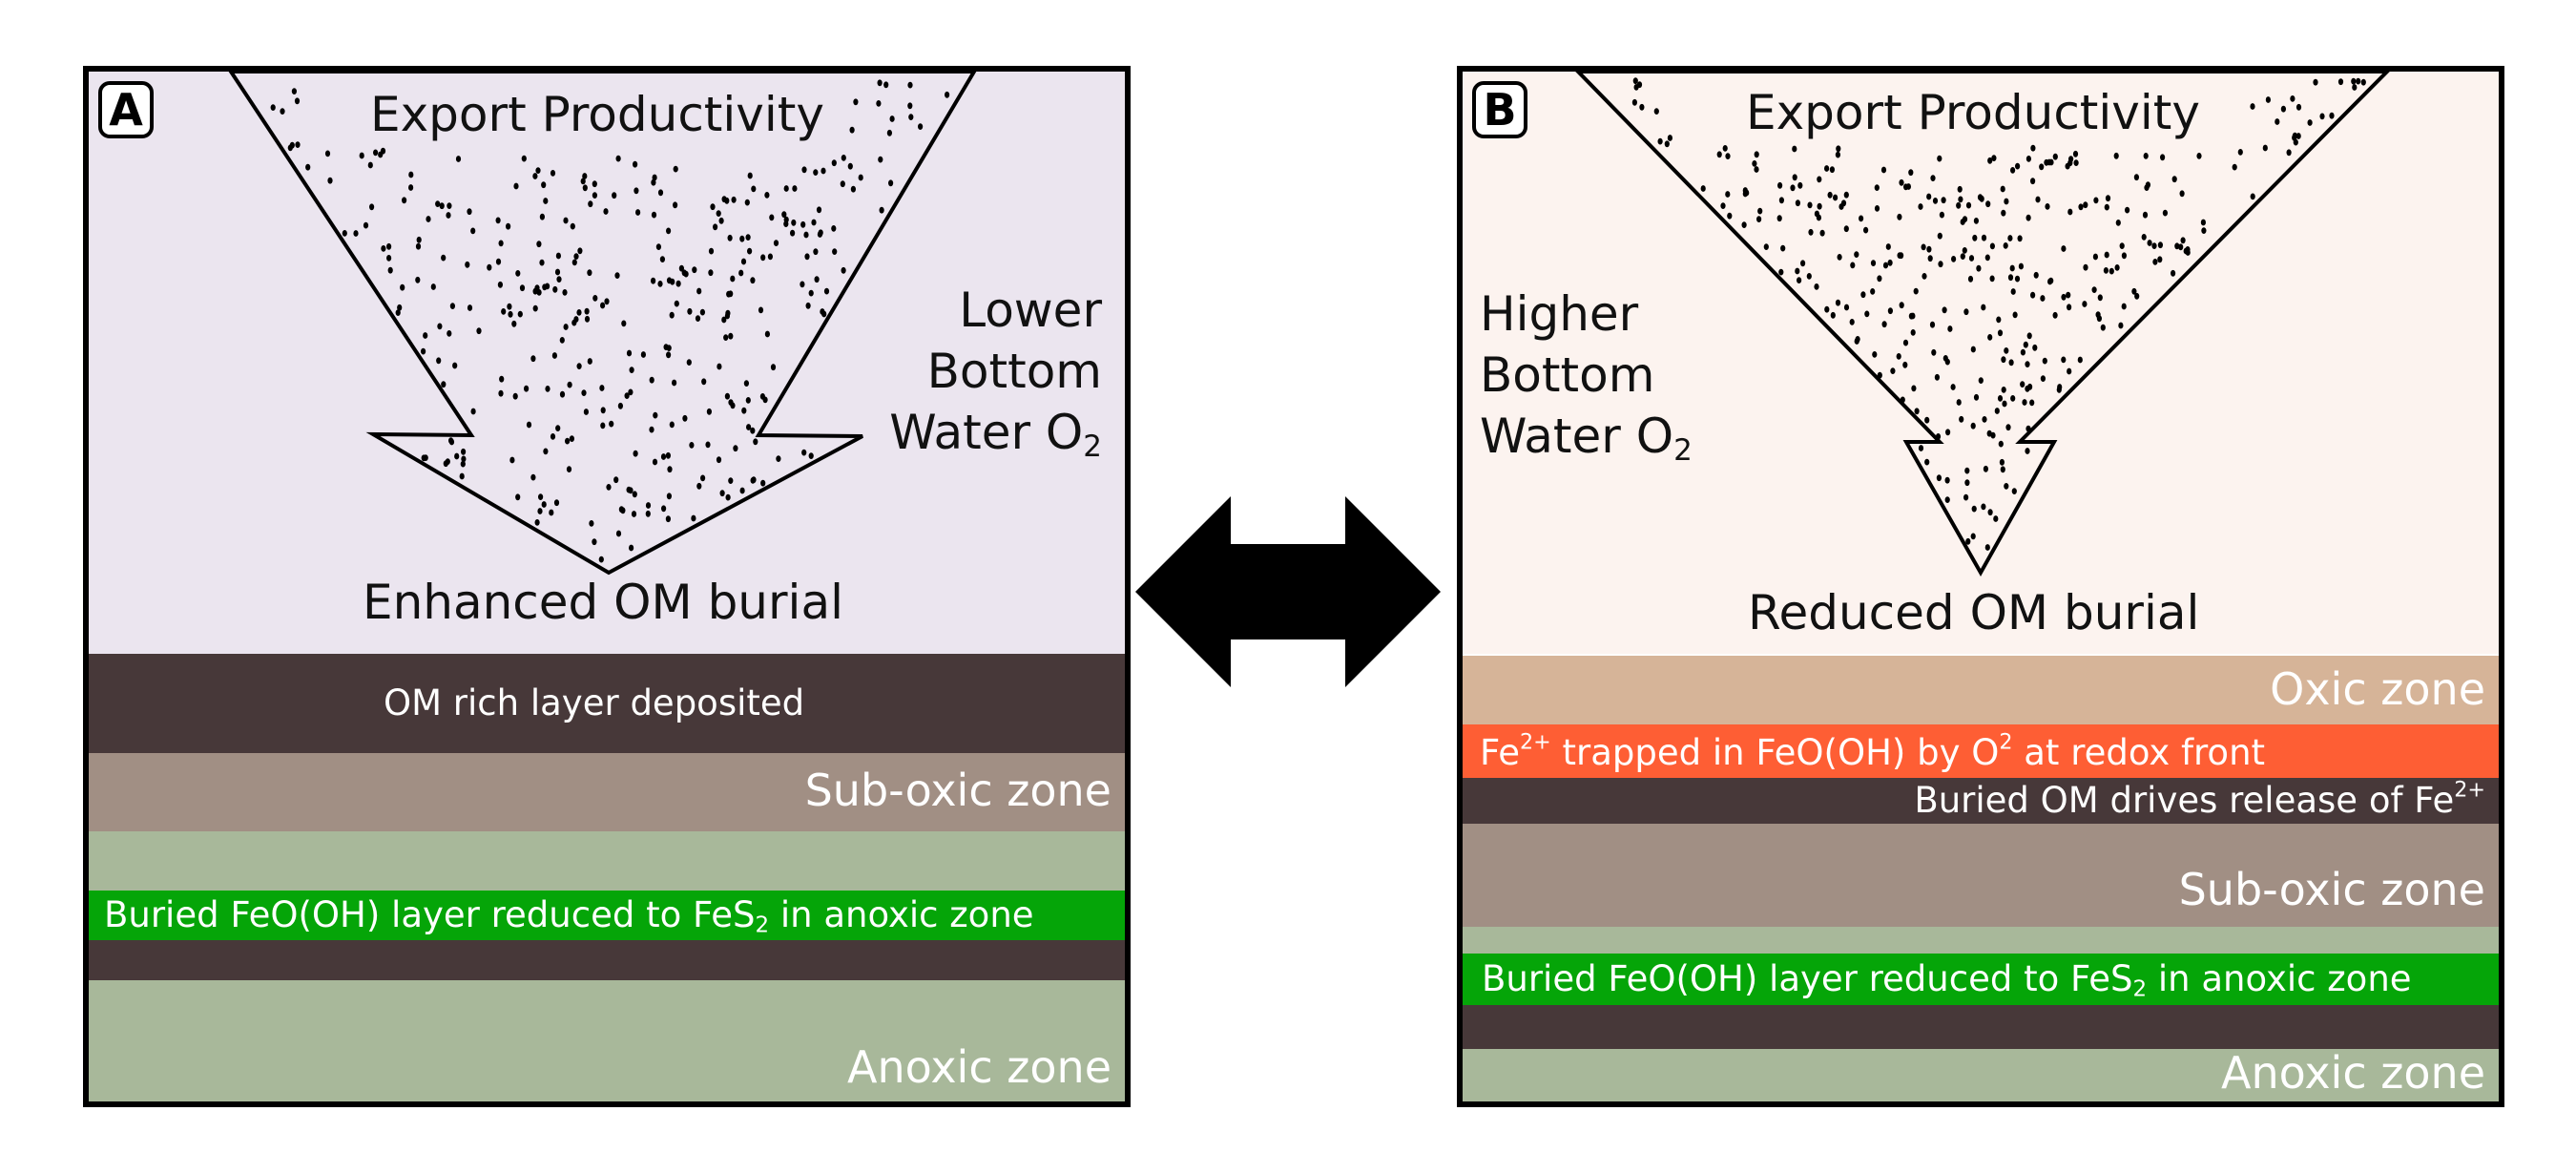 This screenshot has width=2576, height=1174. Describe the element at coordinates (607, 1040) in the screenshot. I see `anoxic-layer` at that location.